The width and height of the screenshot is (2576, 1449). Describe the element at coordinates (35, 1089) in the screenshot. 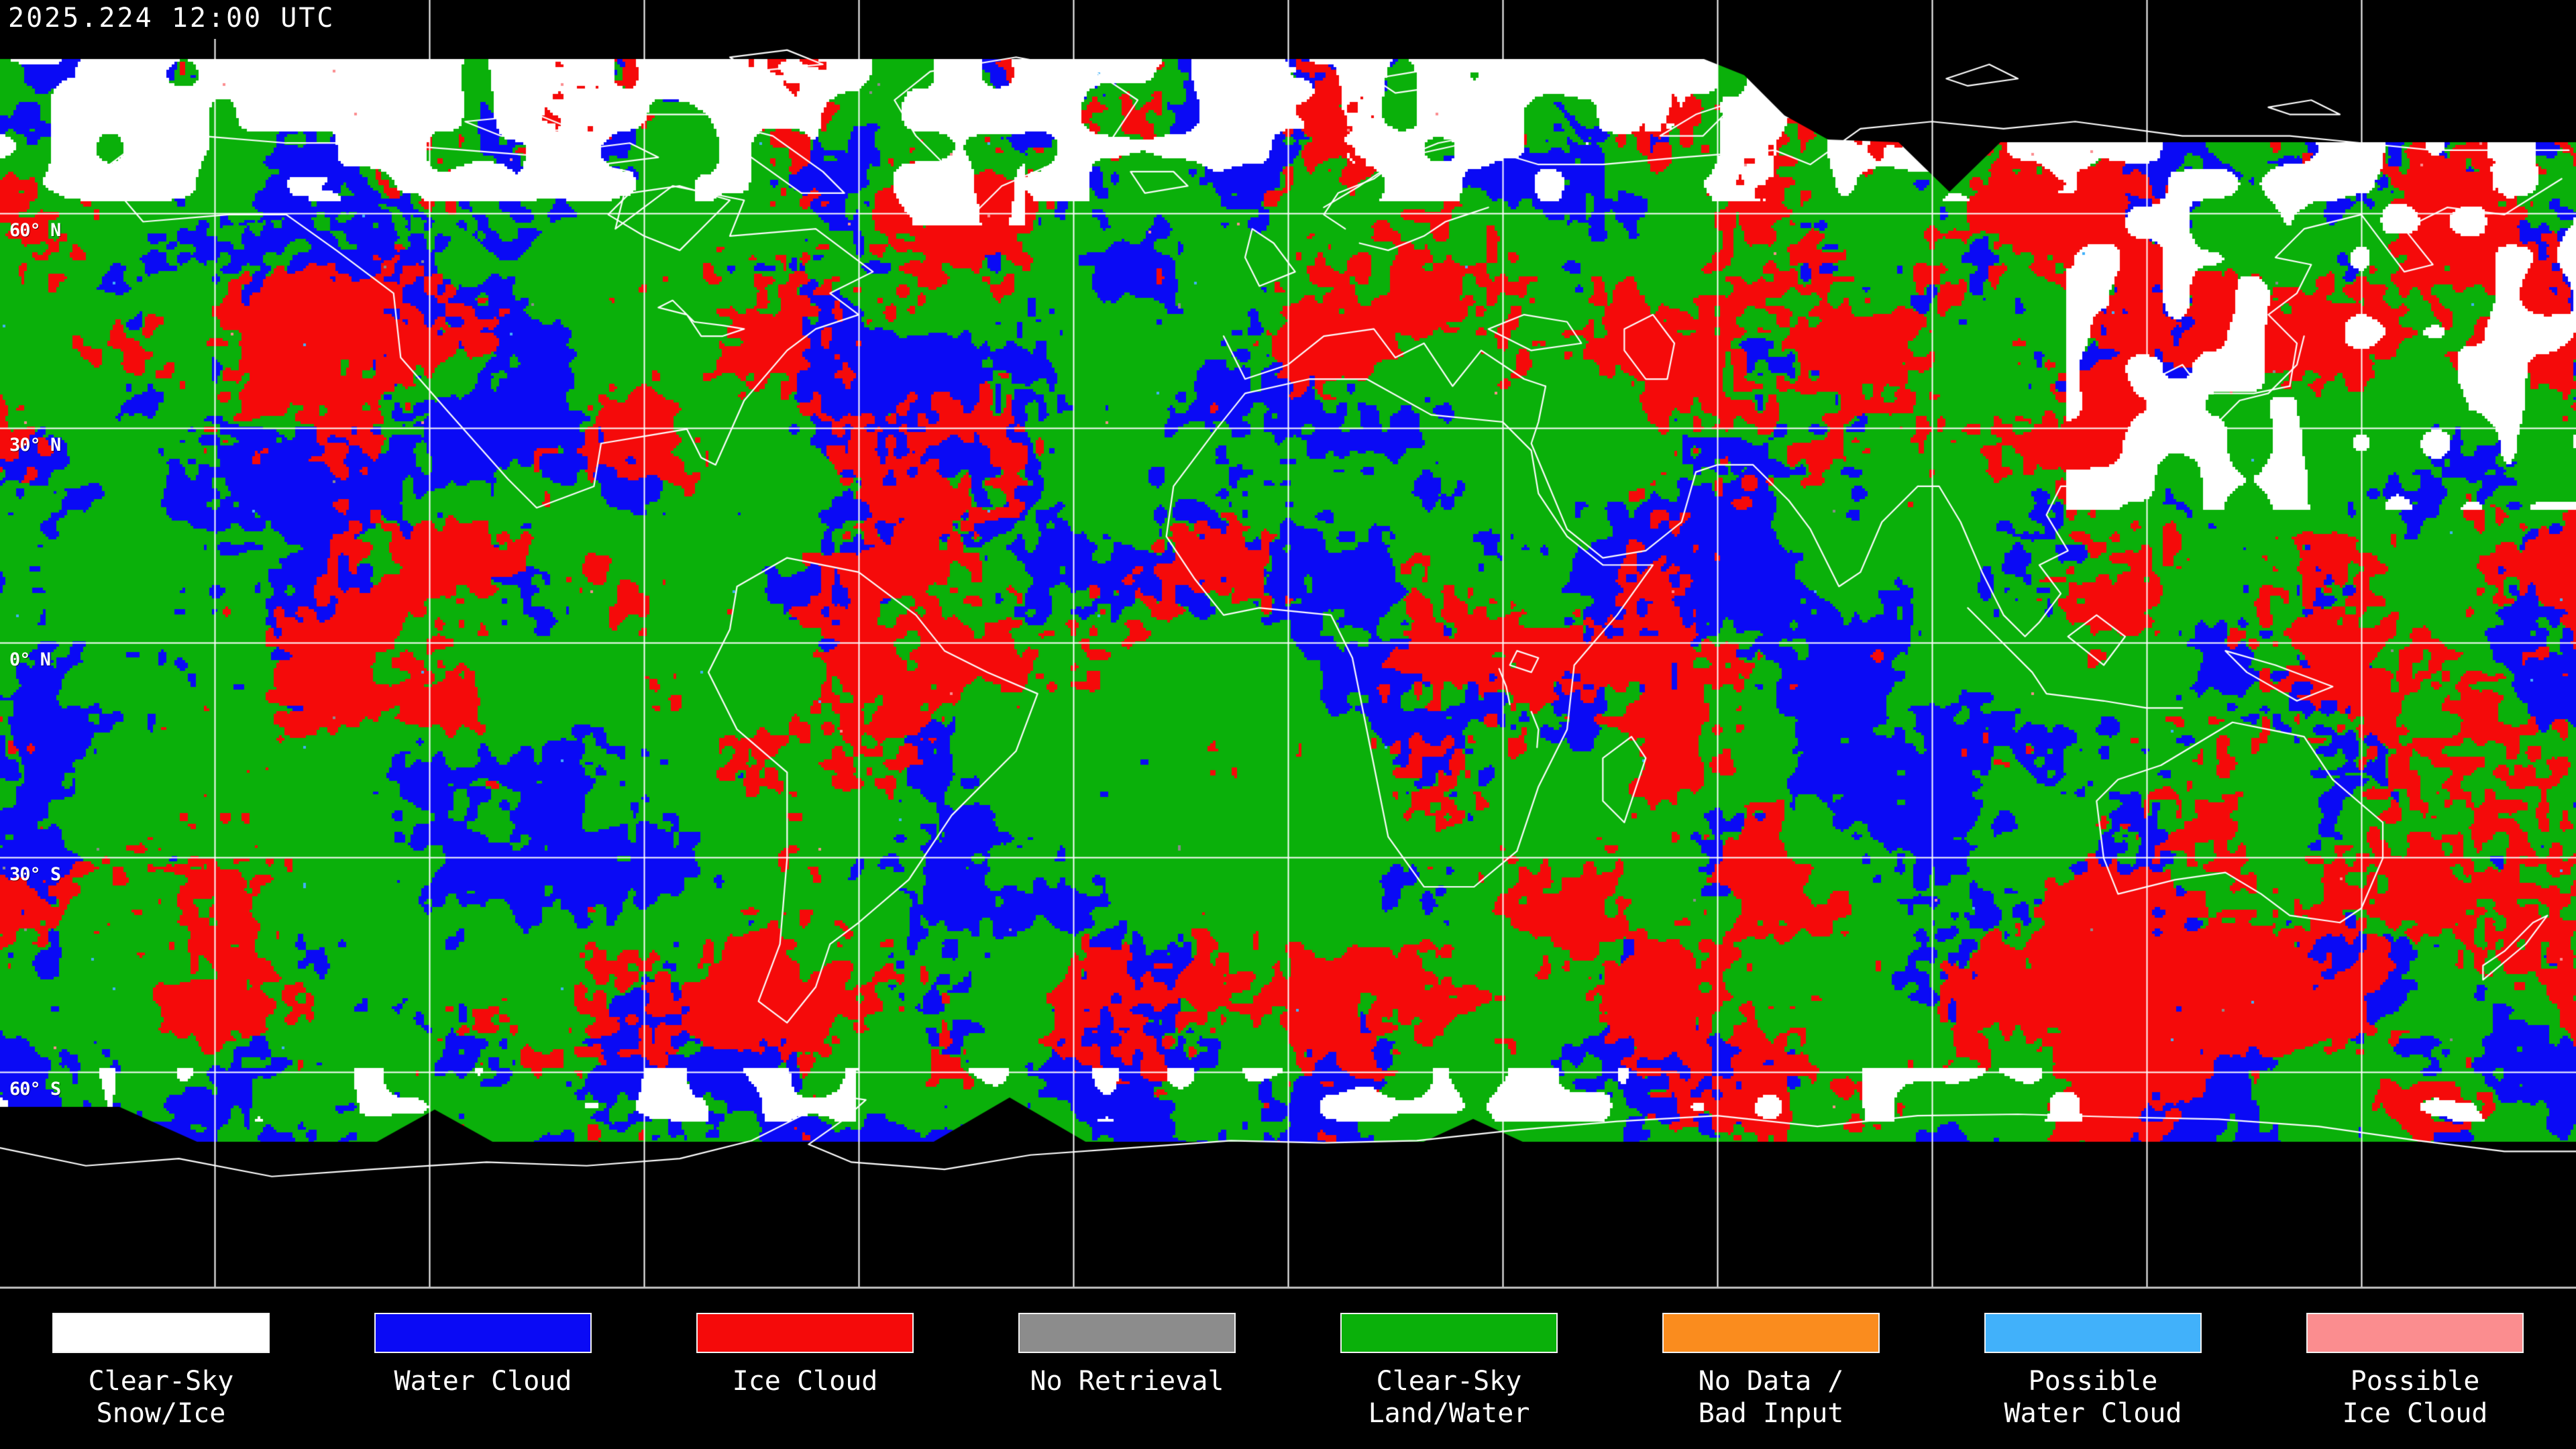

I see `latitude-label: 60° S` at that location.